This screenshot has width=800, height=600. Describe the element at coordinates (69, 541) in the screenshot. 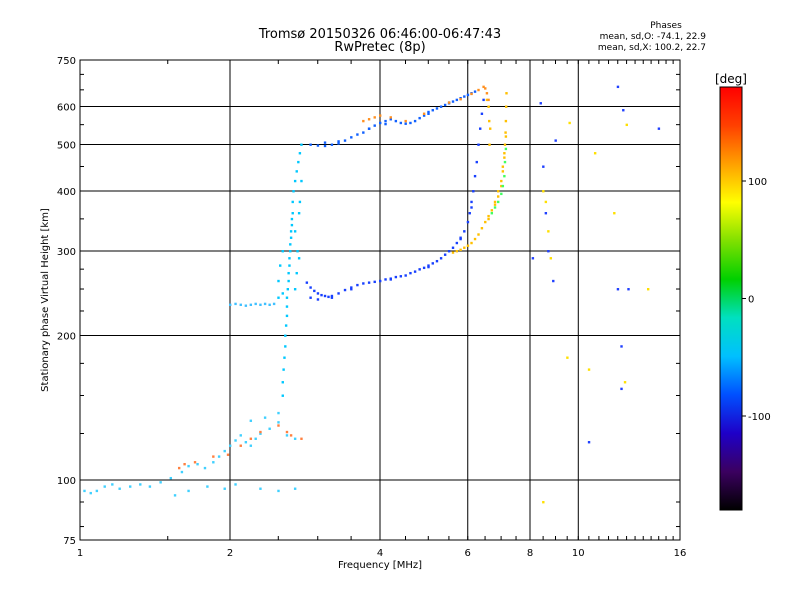

I see `y-tick-label: 75` at that location.